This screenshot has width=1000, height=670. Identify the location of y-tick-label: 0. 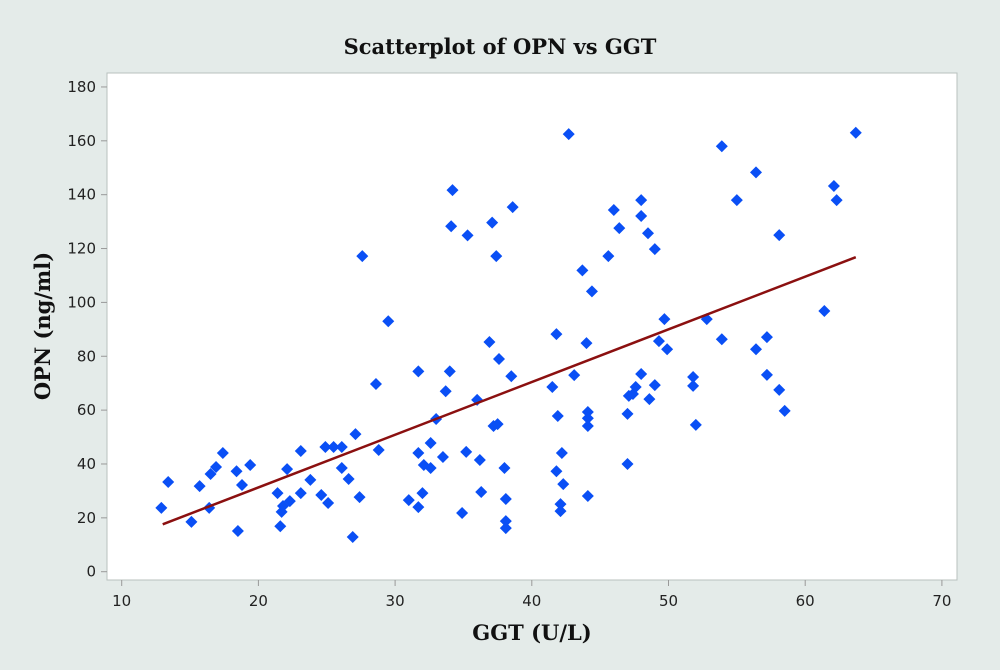
(91, 572).